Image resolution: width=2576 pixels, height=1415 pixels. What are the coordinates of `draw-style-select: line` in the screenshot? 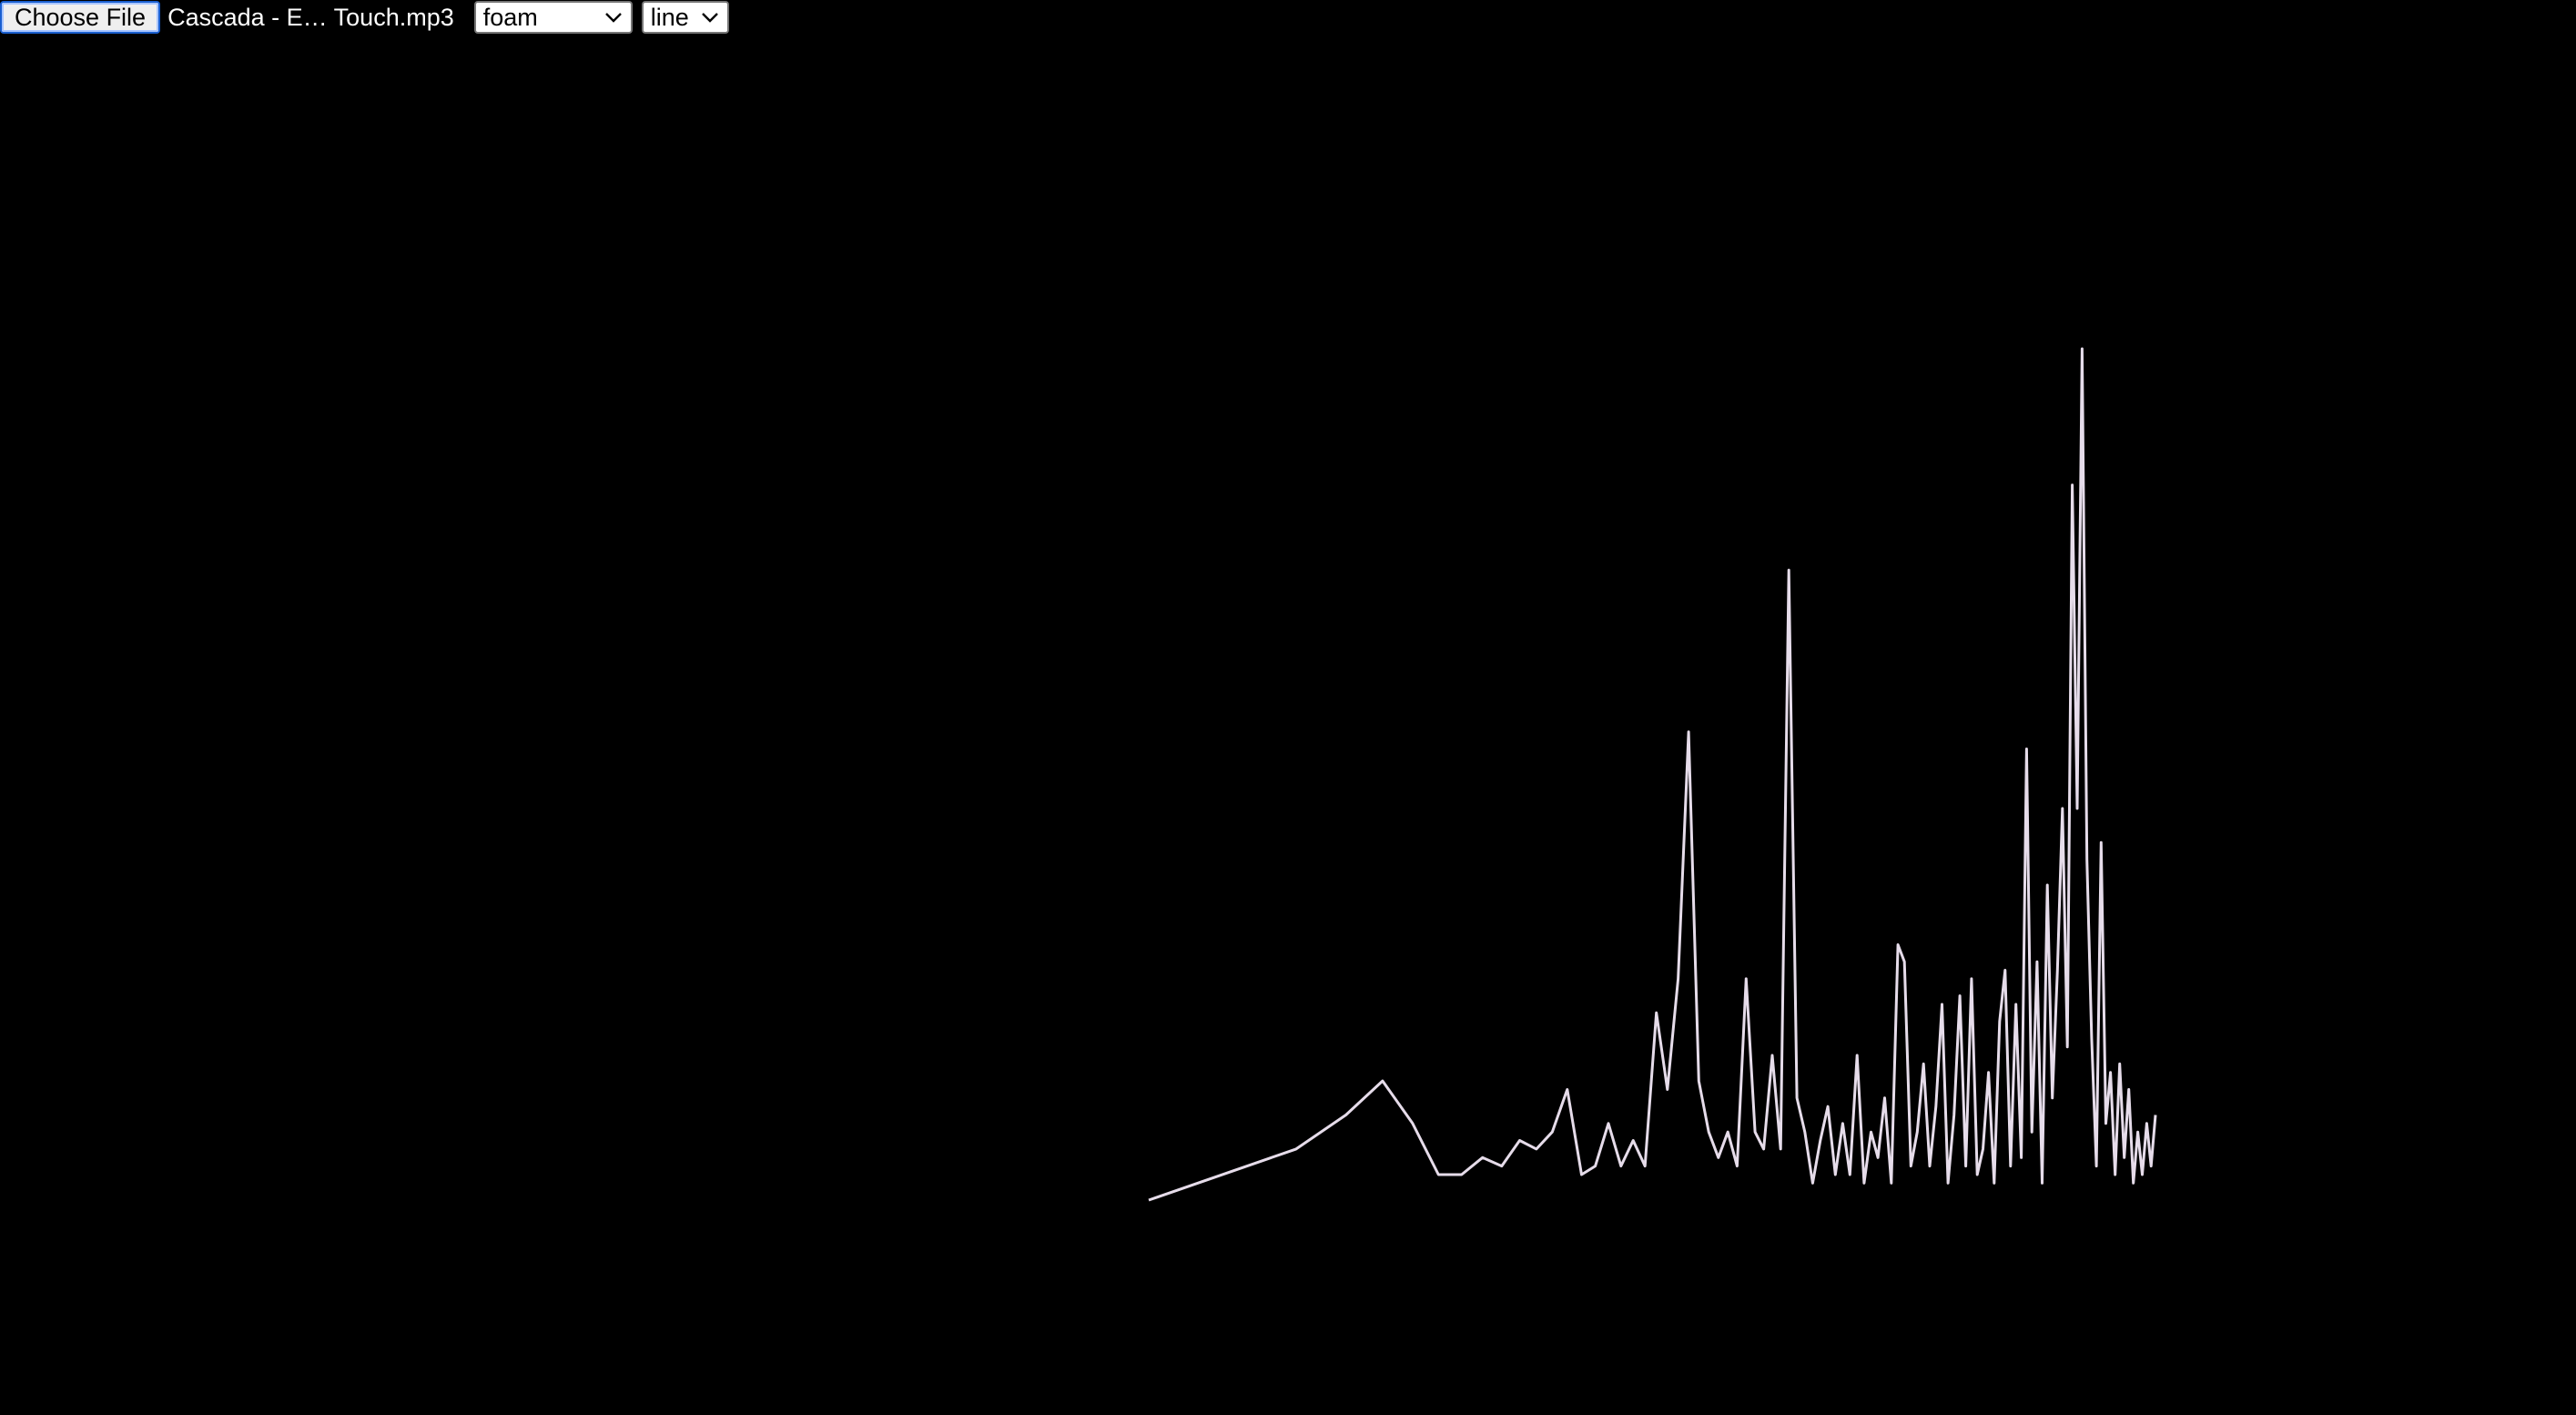 It's located at (685, 17).